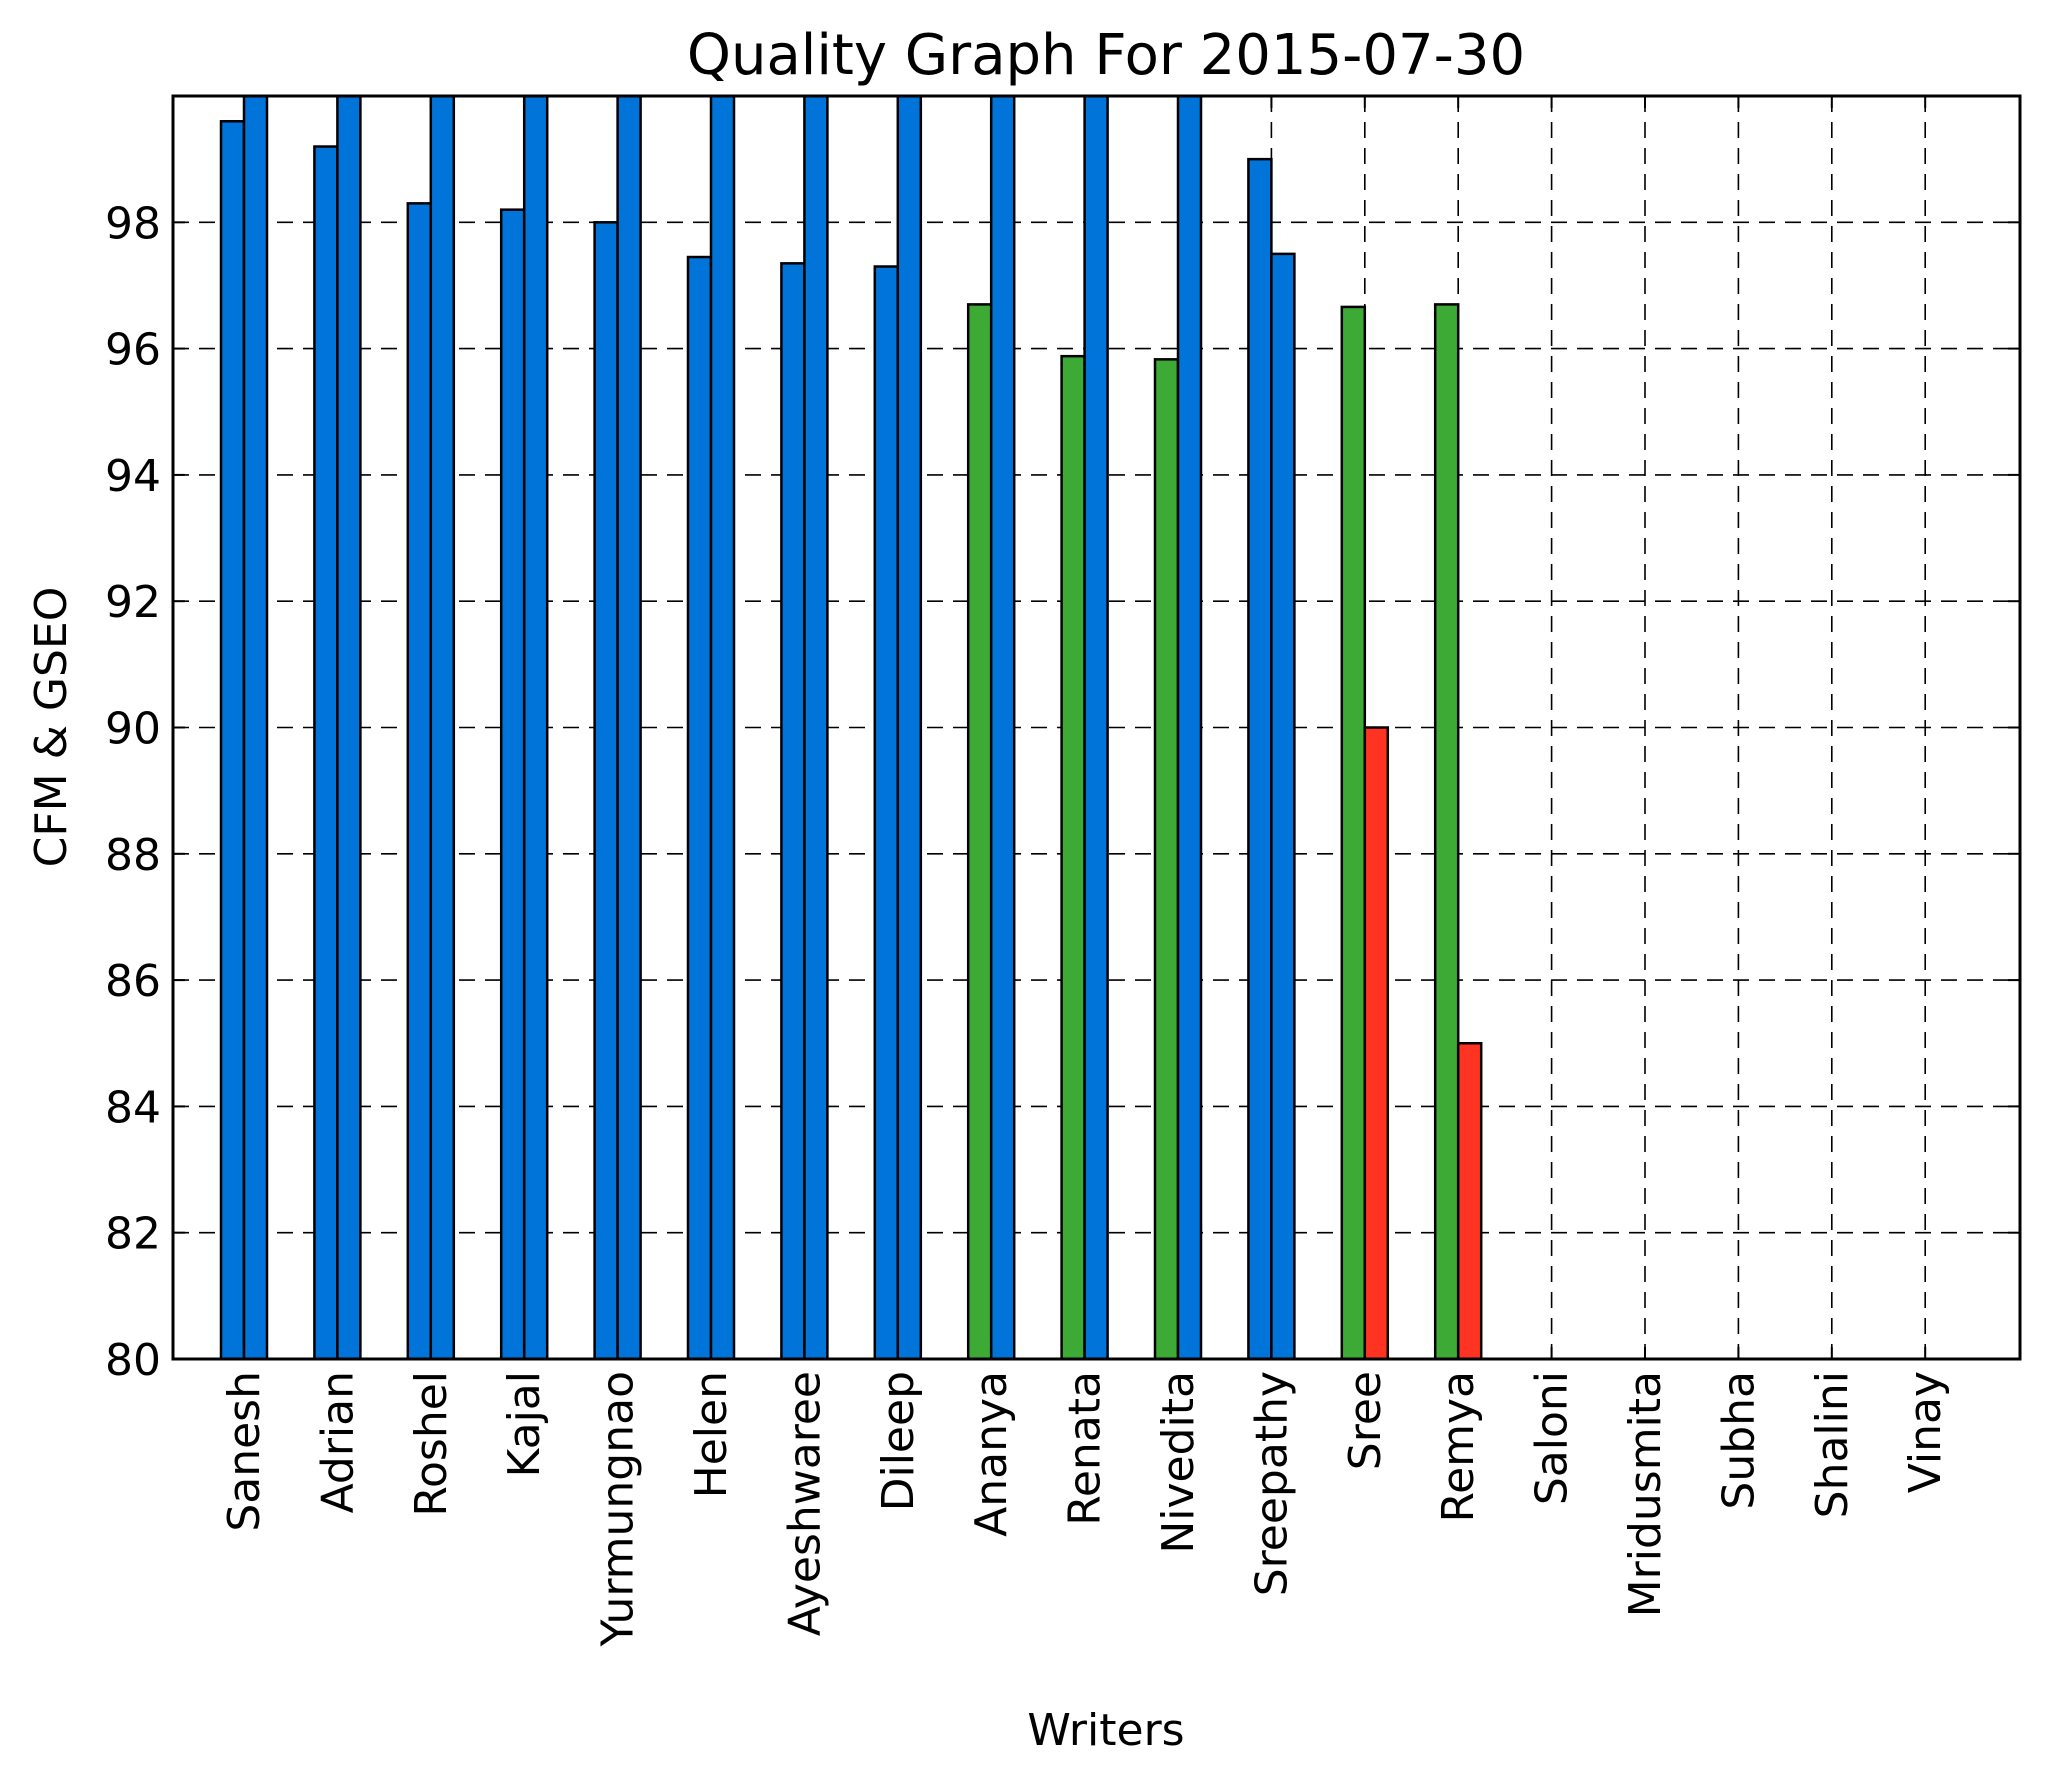 Image resolution: width=2063 pixels, height=1782 pixels. What do you see at coordinates (133, 602) in the screenshot?
I see `y-tick-label: 92` at bounding box center [133, 602].